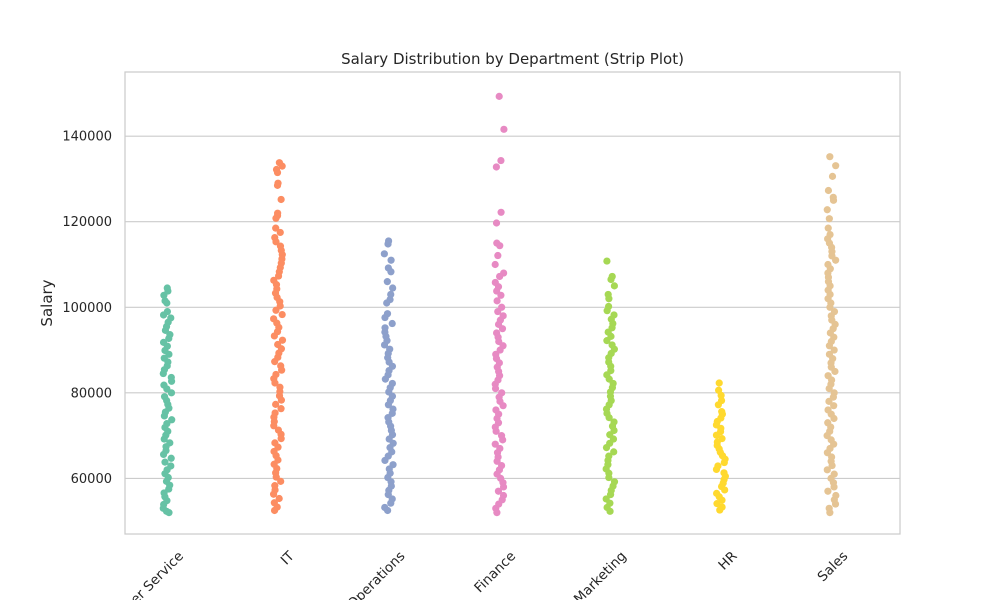  What do you see at coordinates (288, 558) in the screenshot?
I see `x-tick-label: IT` at bounding box center [288, 558].